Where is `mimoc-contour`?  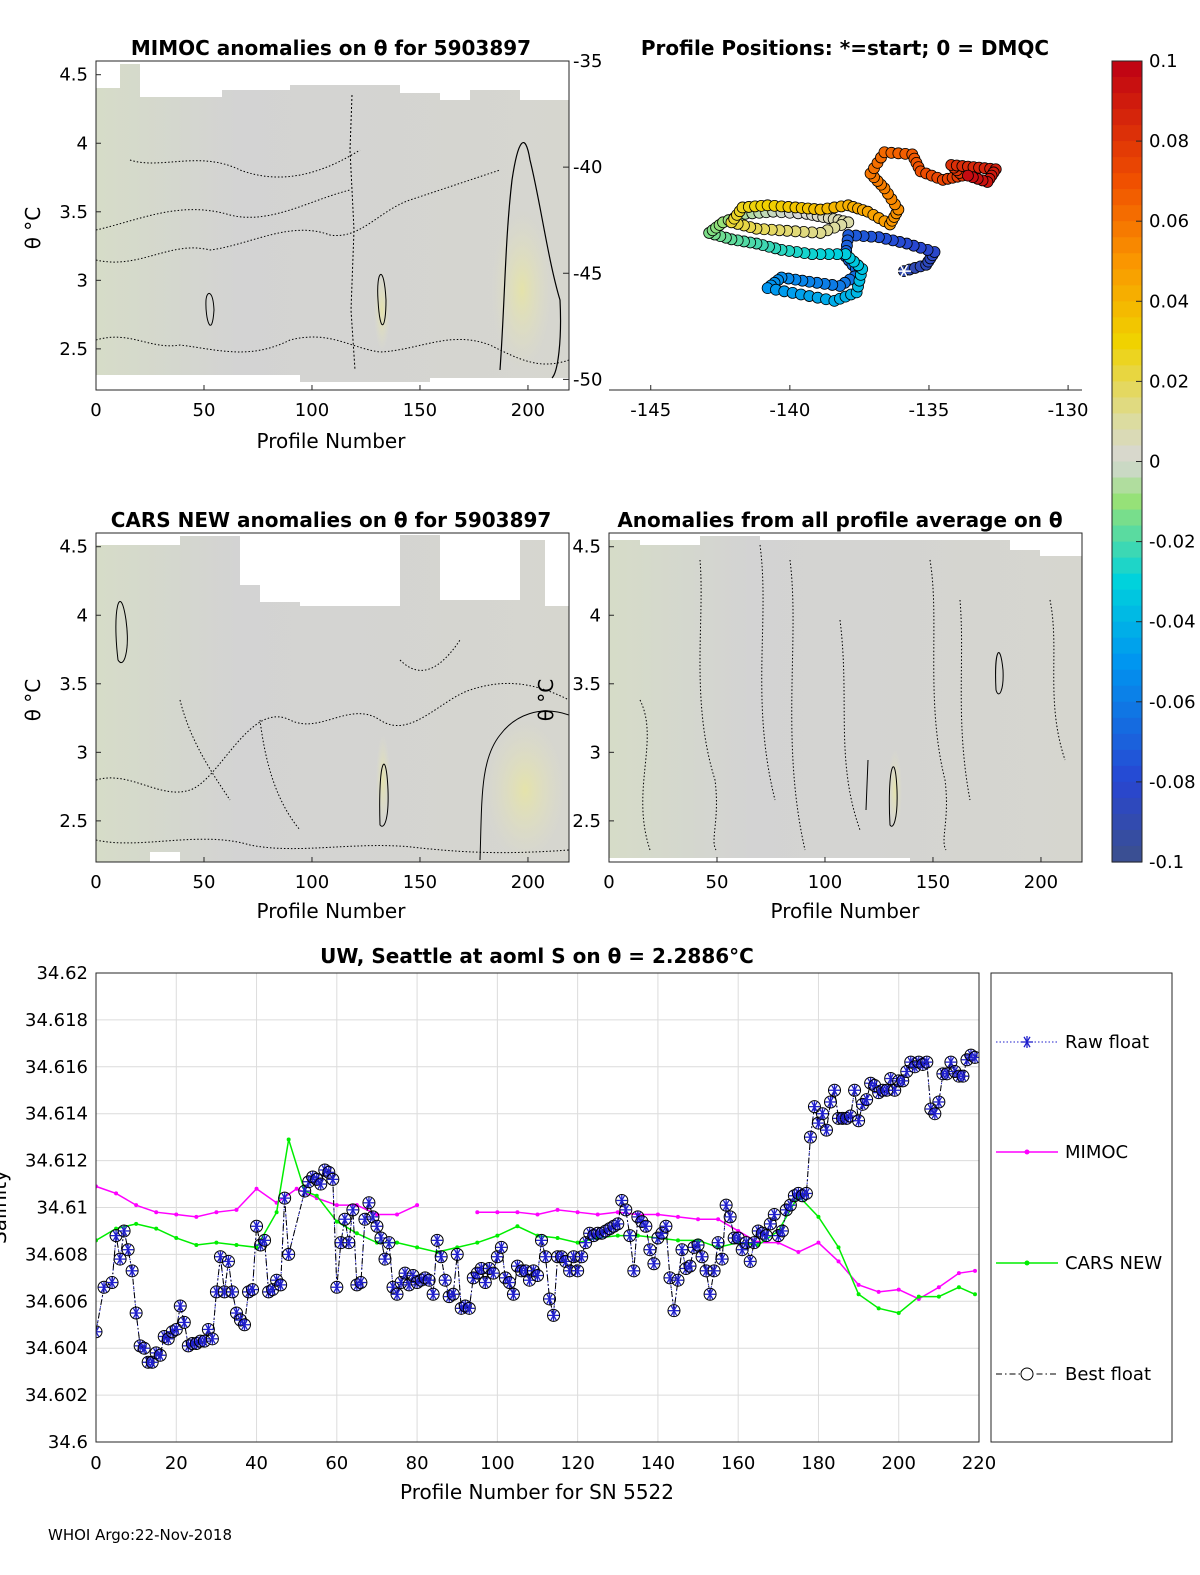 mimoc-contour is located at coordinates (530, 260).